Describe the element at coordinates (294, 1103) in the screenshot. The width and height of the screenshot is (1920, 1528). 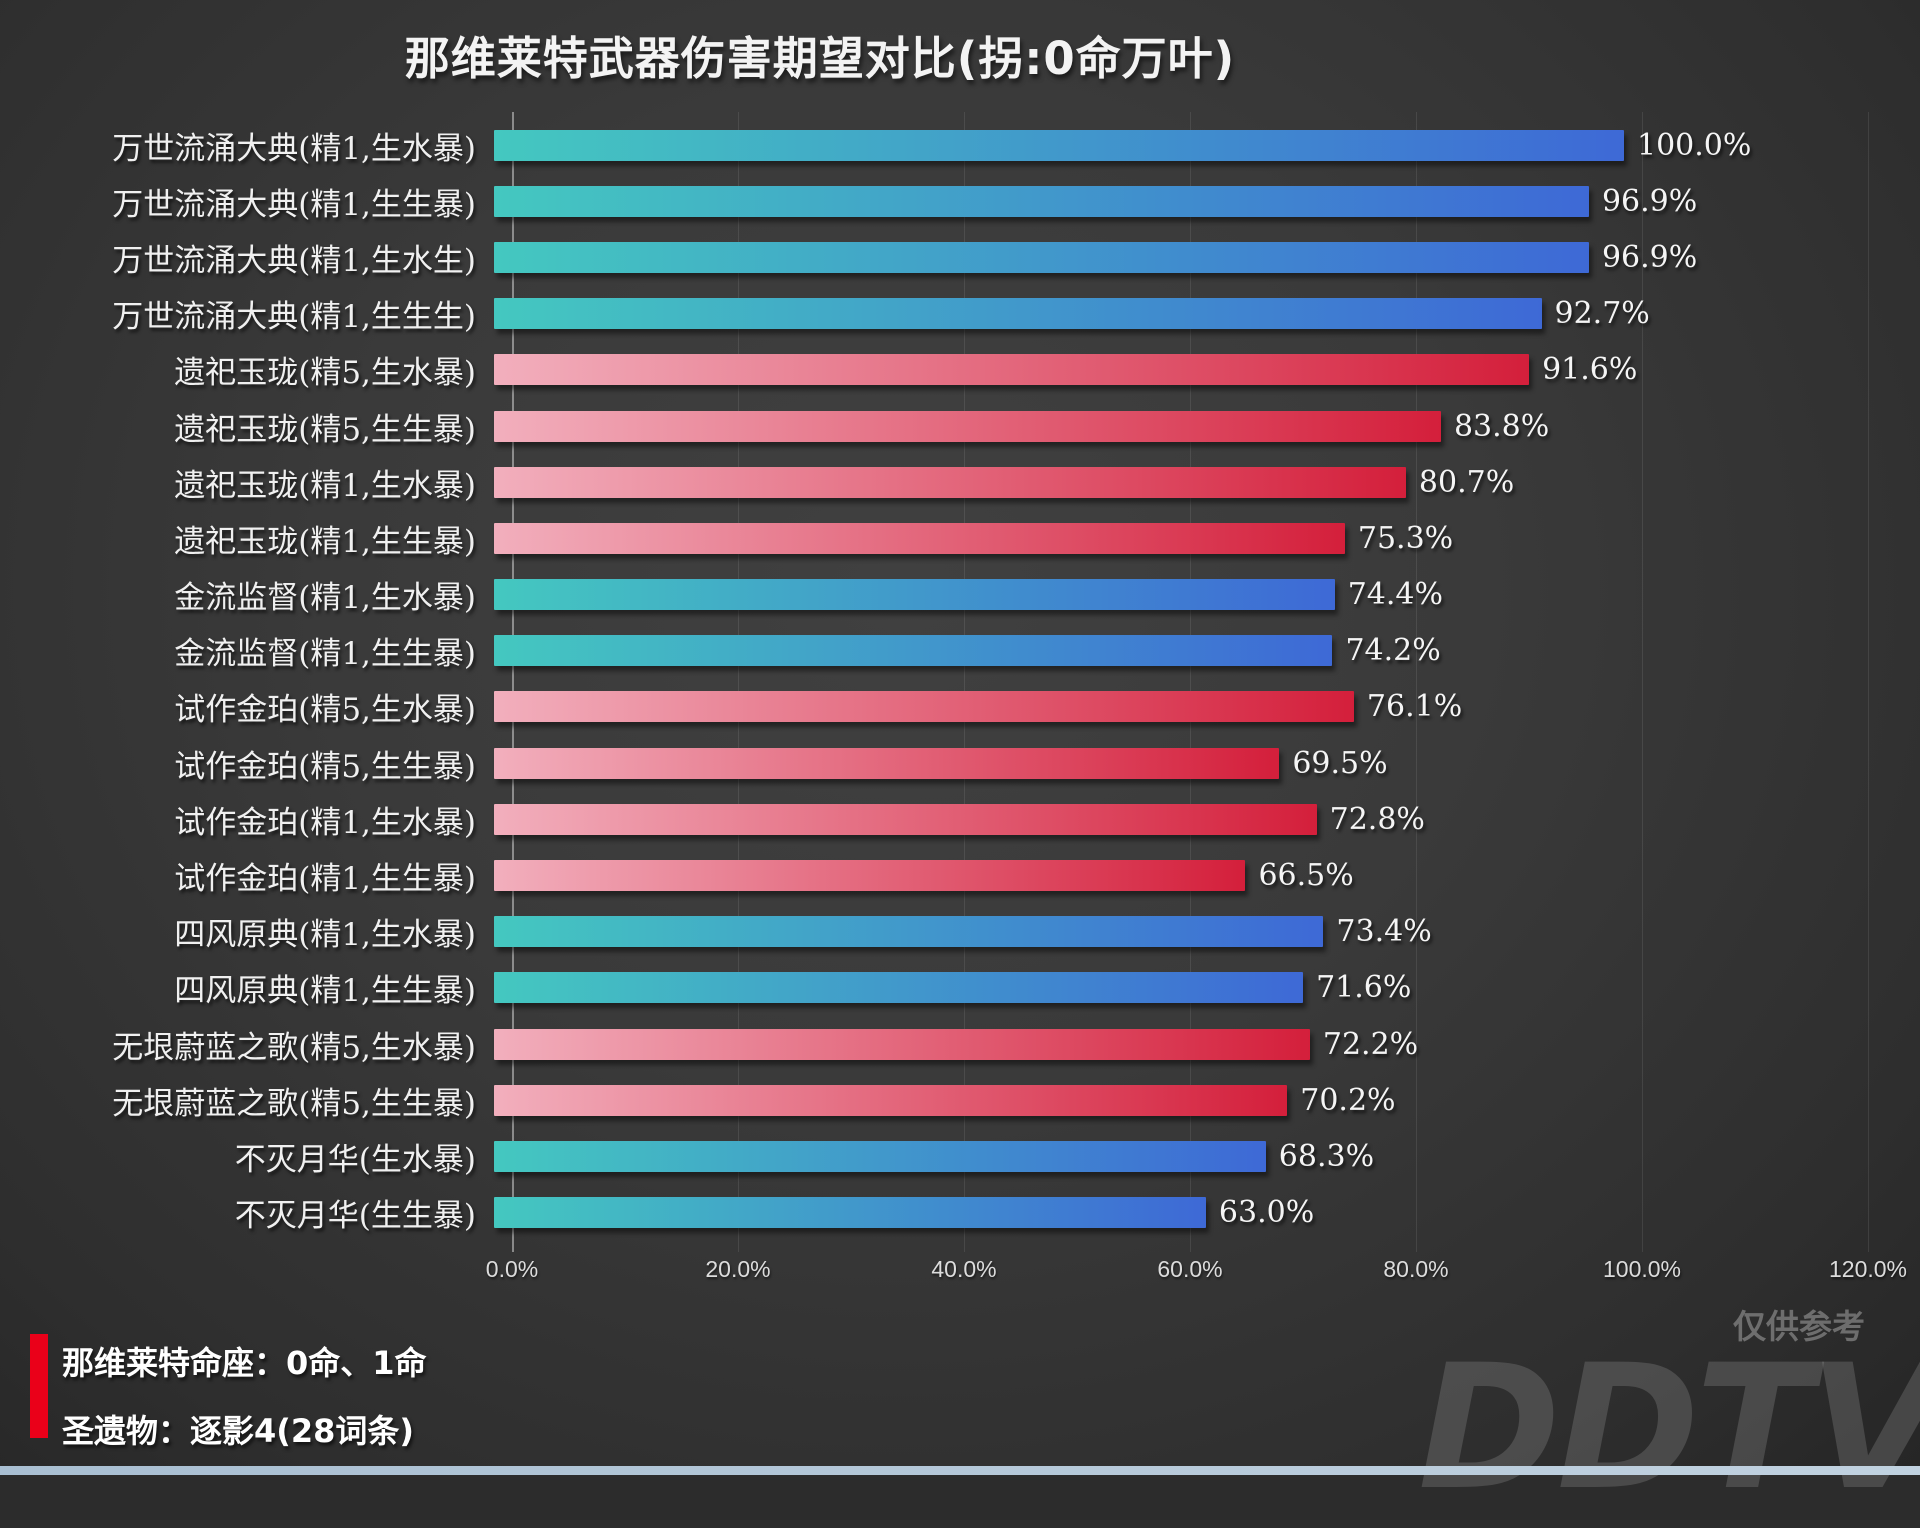
I see `category-label: 无垠蔚蓝之歌(精5,生生暴)` at that location.